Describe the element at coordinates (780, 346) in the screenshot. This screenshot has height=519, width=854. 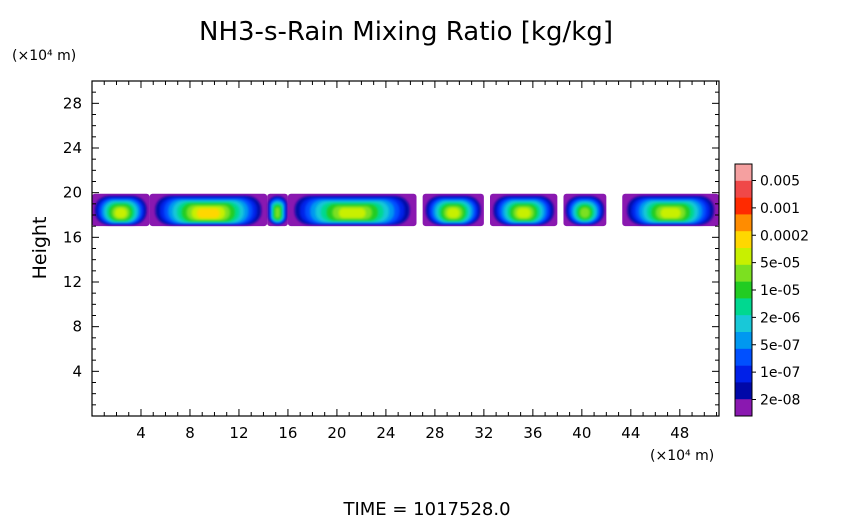
I see `colorbar-label: 5e-07` at that location.